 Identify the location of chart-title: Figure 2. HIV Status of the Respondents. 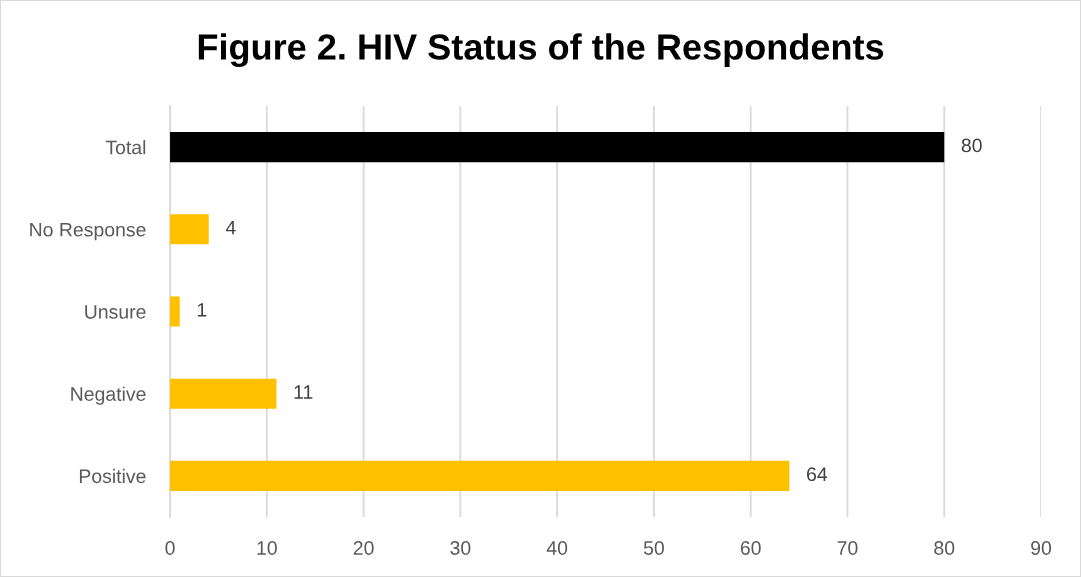
(541, 50).